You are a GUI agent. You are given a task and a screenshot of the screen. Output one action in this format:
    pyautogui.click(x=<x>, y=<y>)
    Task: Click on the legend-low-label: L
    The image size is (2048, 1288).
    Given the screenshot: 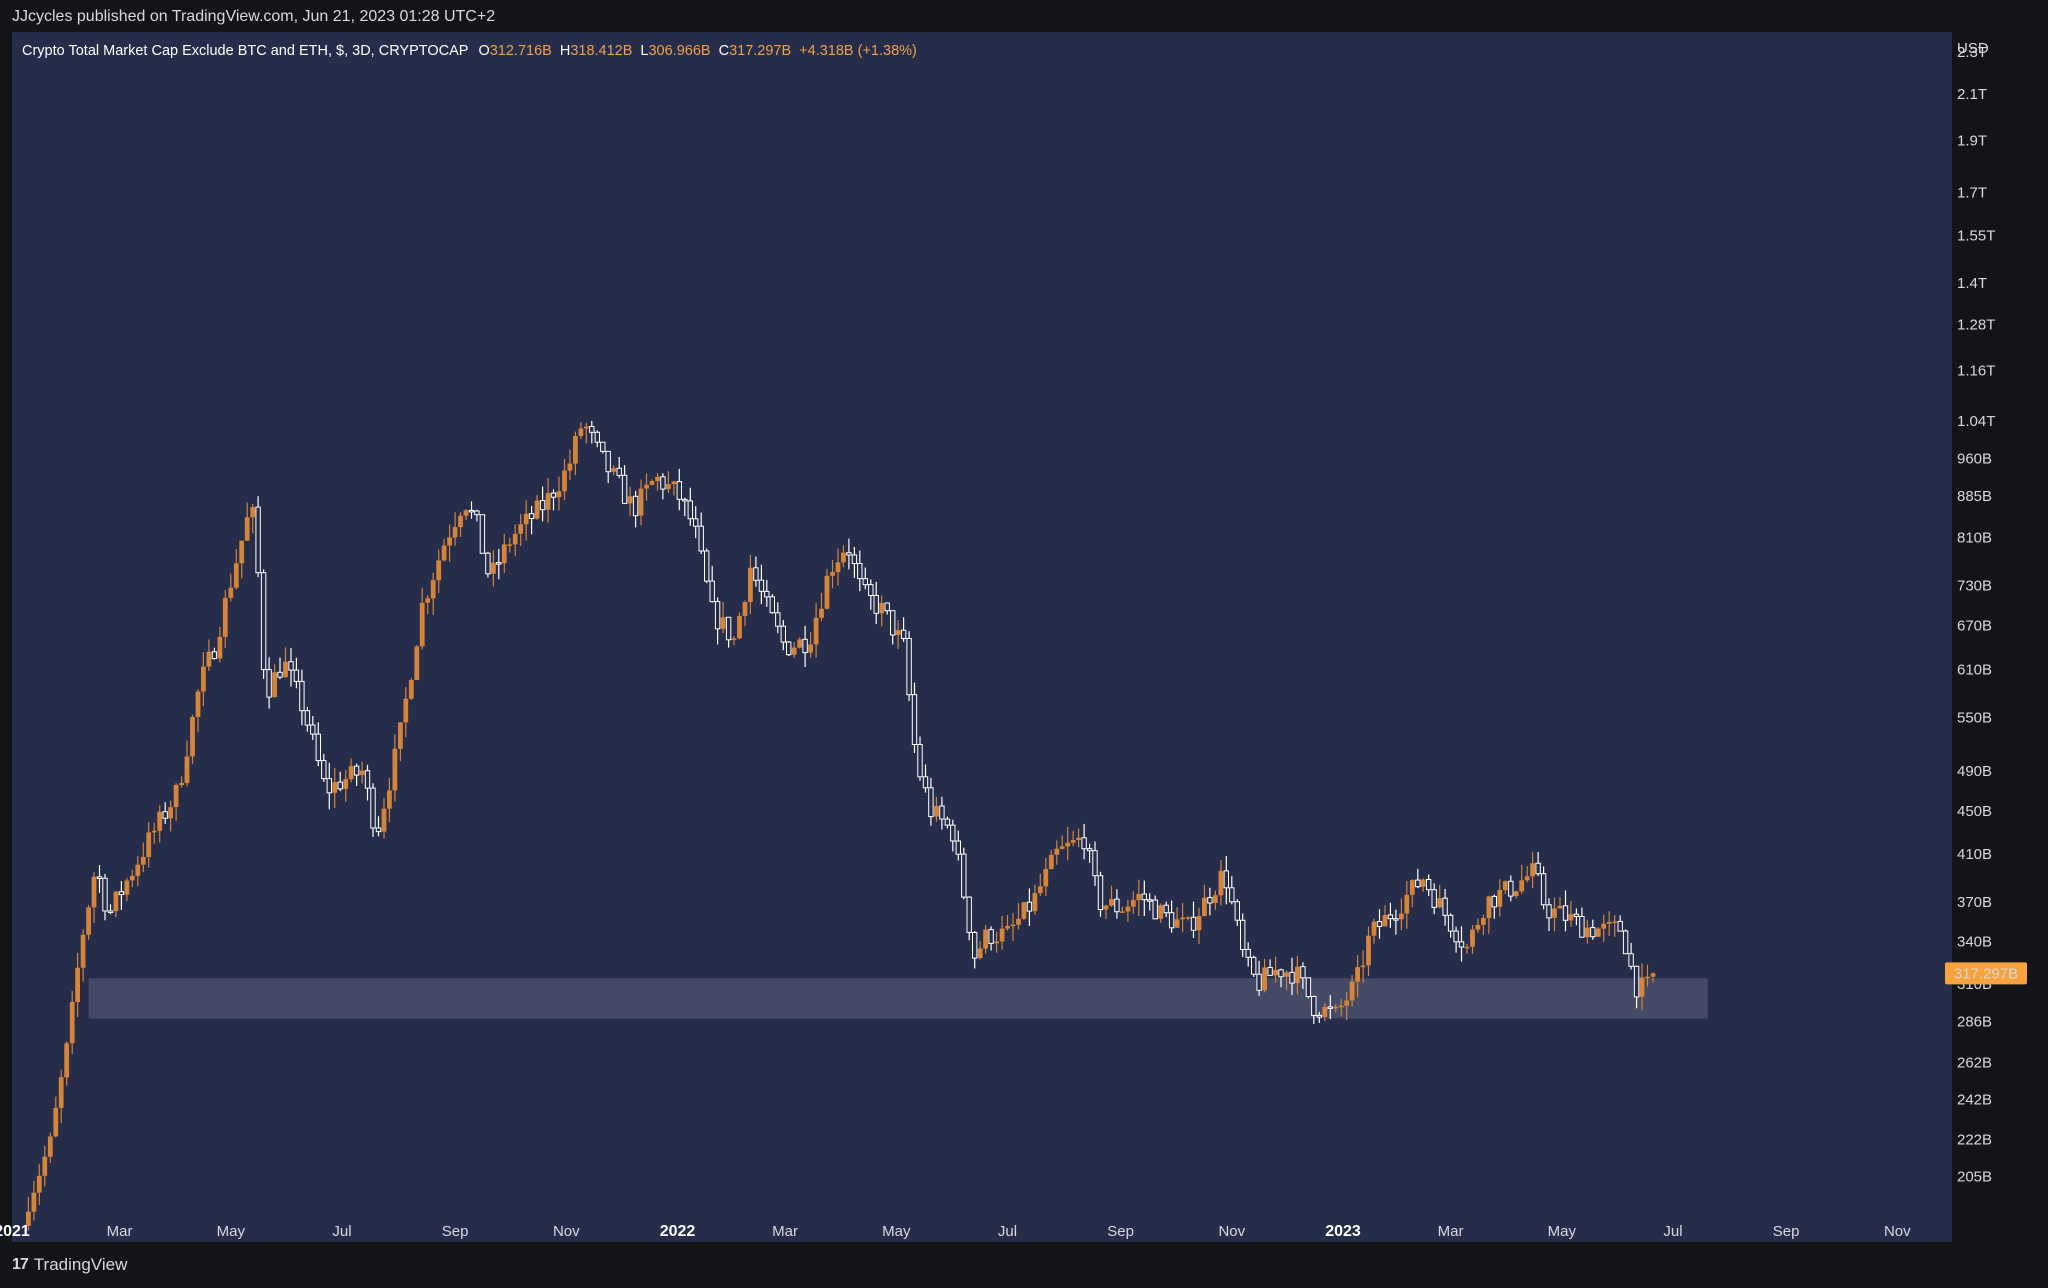 What is the action you would take?
    pyautogui.click(x=644, y=51)
    